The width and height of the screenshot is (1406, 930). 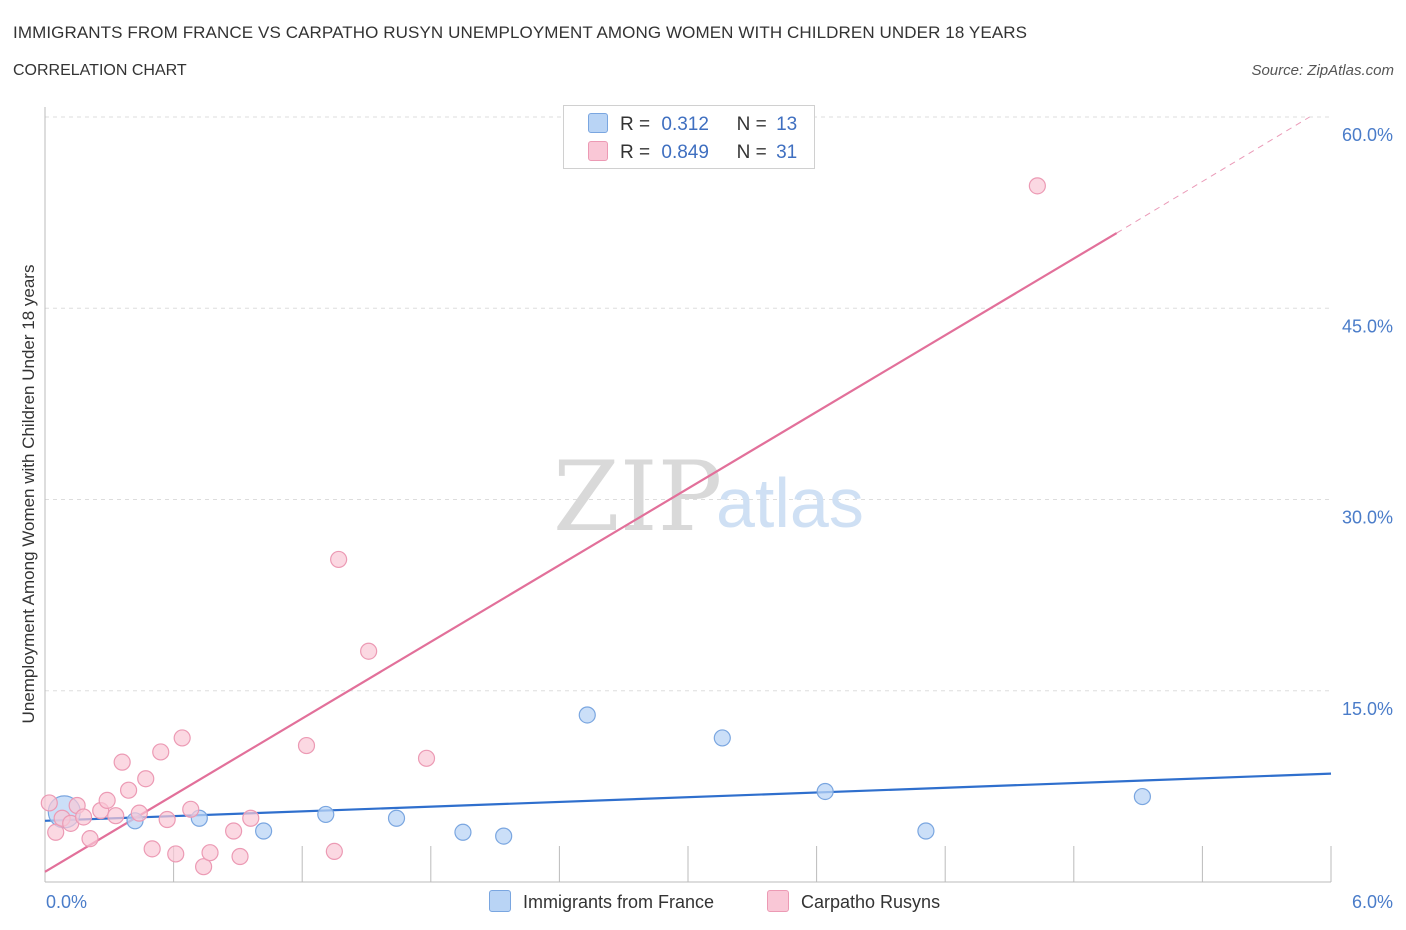 What do you see at coordinates (1372, 902) in the screenshot?
I see `x-tick-label-6: 6.0%` at bounding box center [1372, 902].